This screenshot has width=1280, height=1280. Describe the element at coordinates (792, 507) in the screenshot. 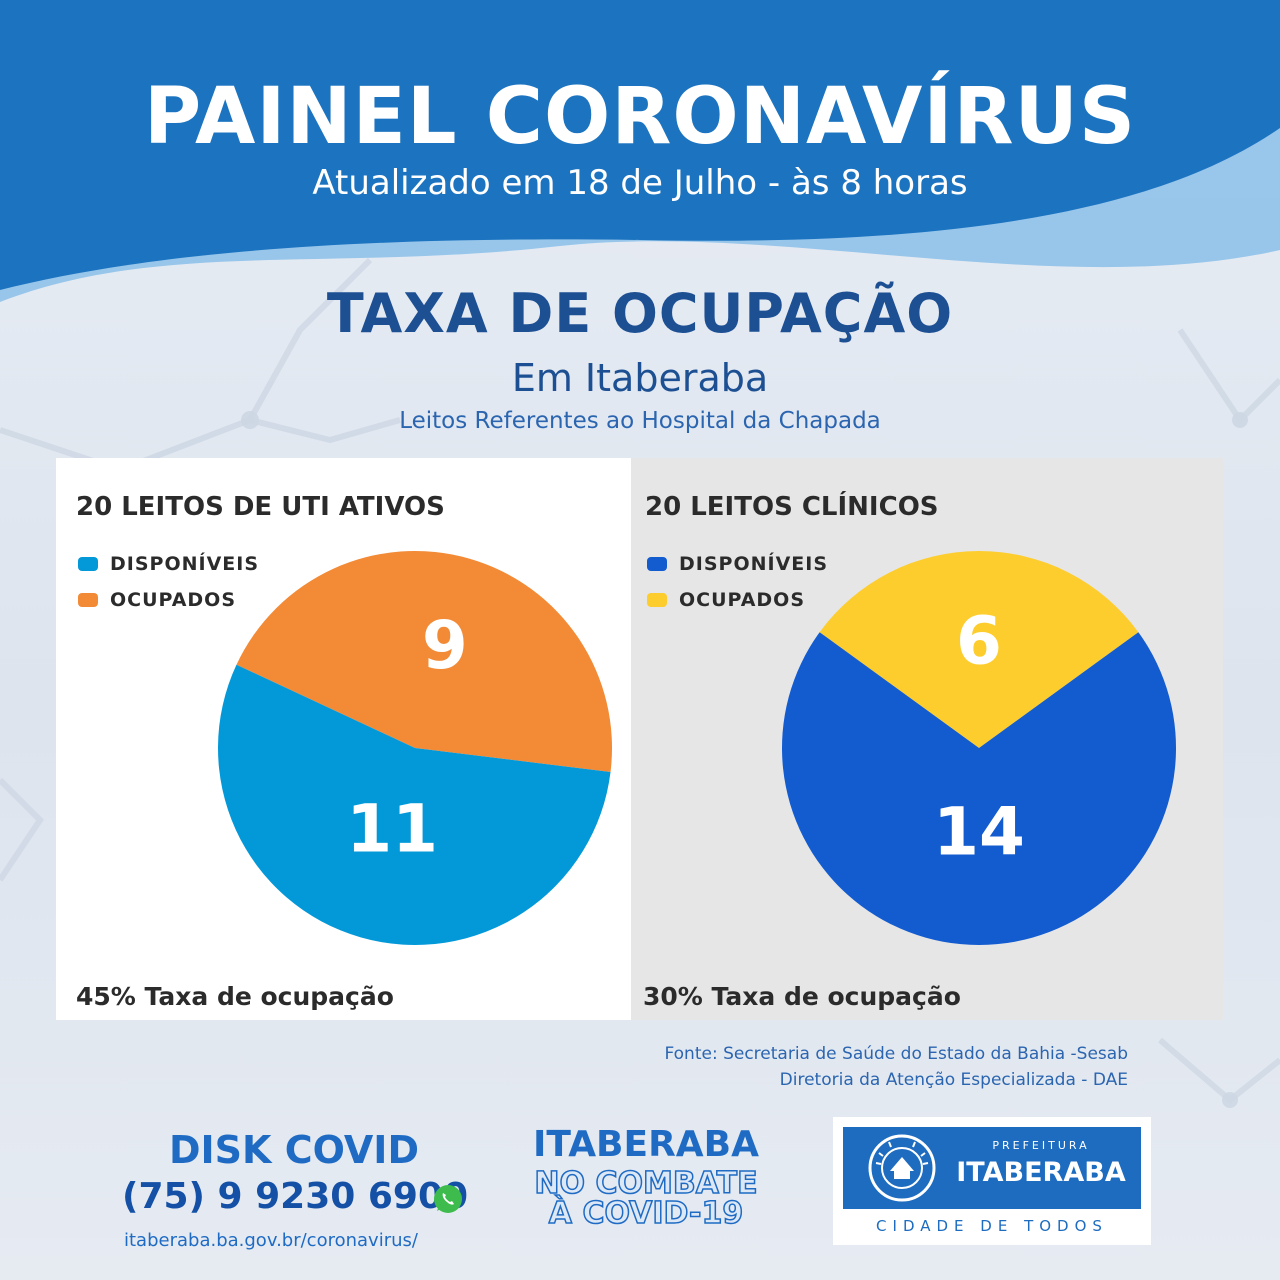

I see `chart-title: 20 LEITOS CLÍNICOS` at that location.